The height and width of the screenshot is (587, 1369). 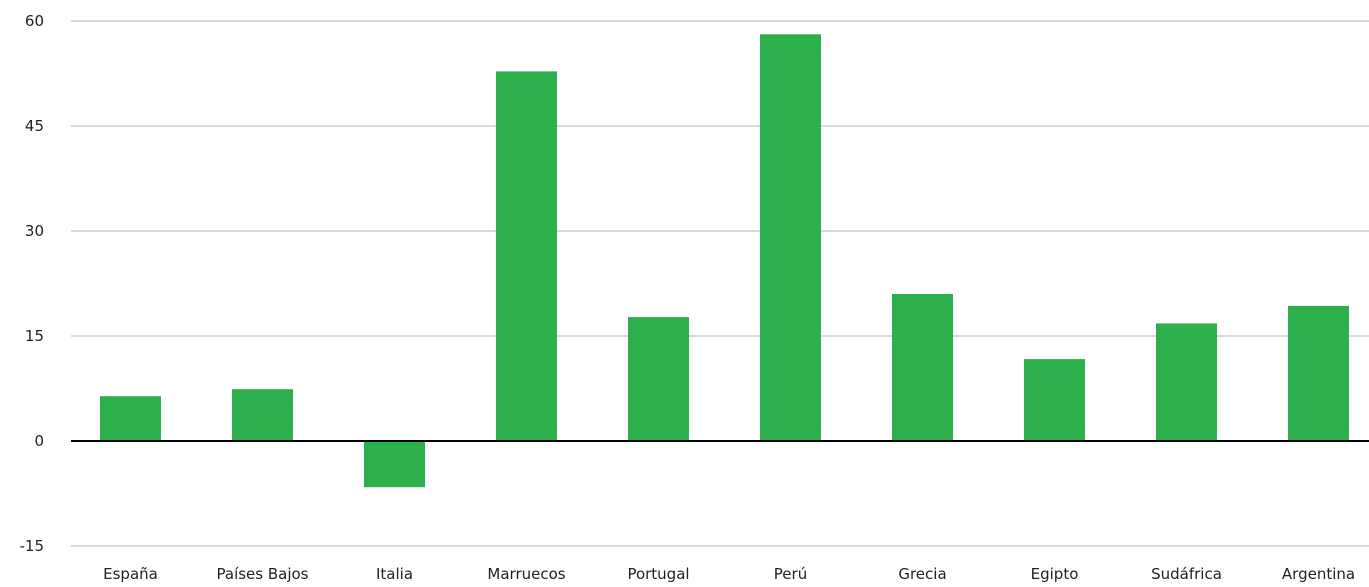 What do you see at coordinates (34, 126) in the screenshot?
I see `y-tick-label: 45` at bounding box center [34, 126].